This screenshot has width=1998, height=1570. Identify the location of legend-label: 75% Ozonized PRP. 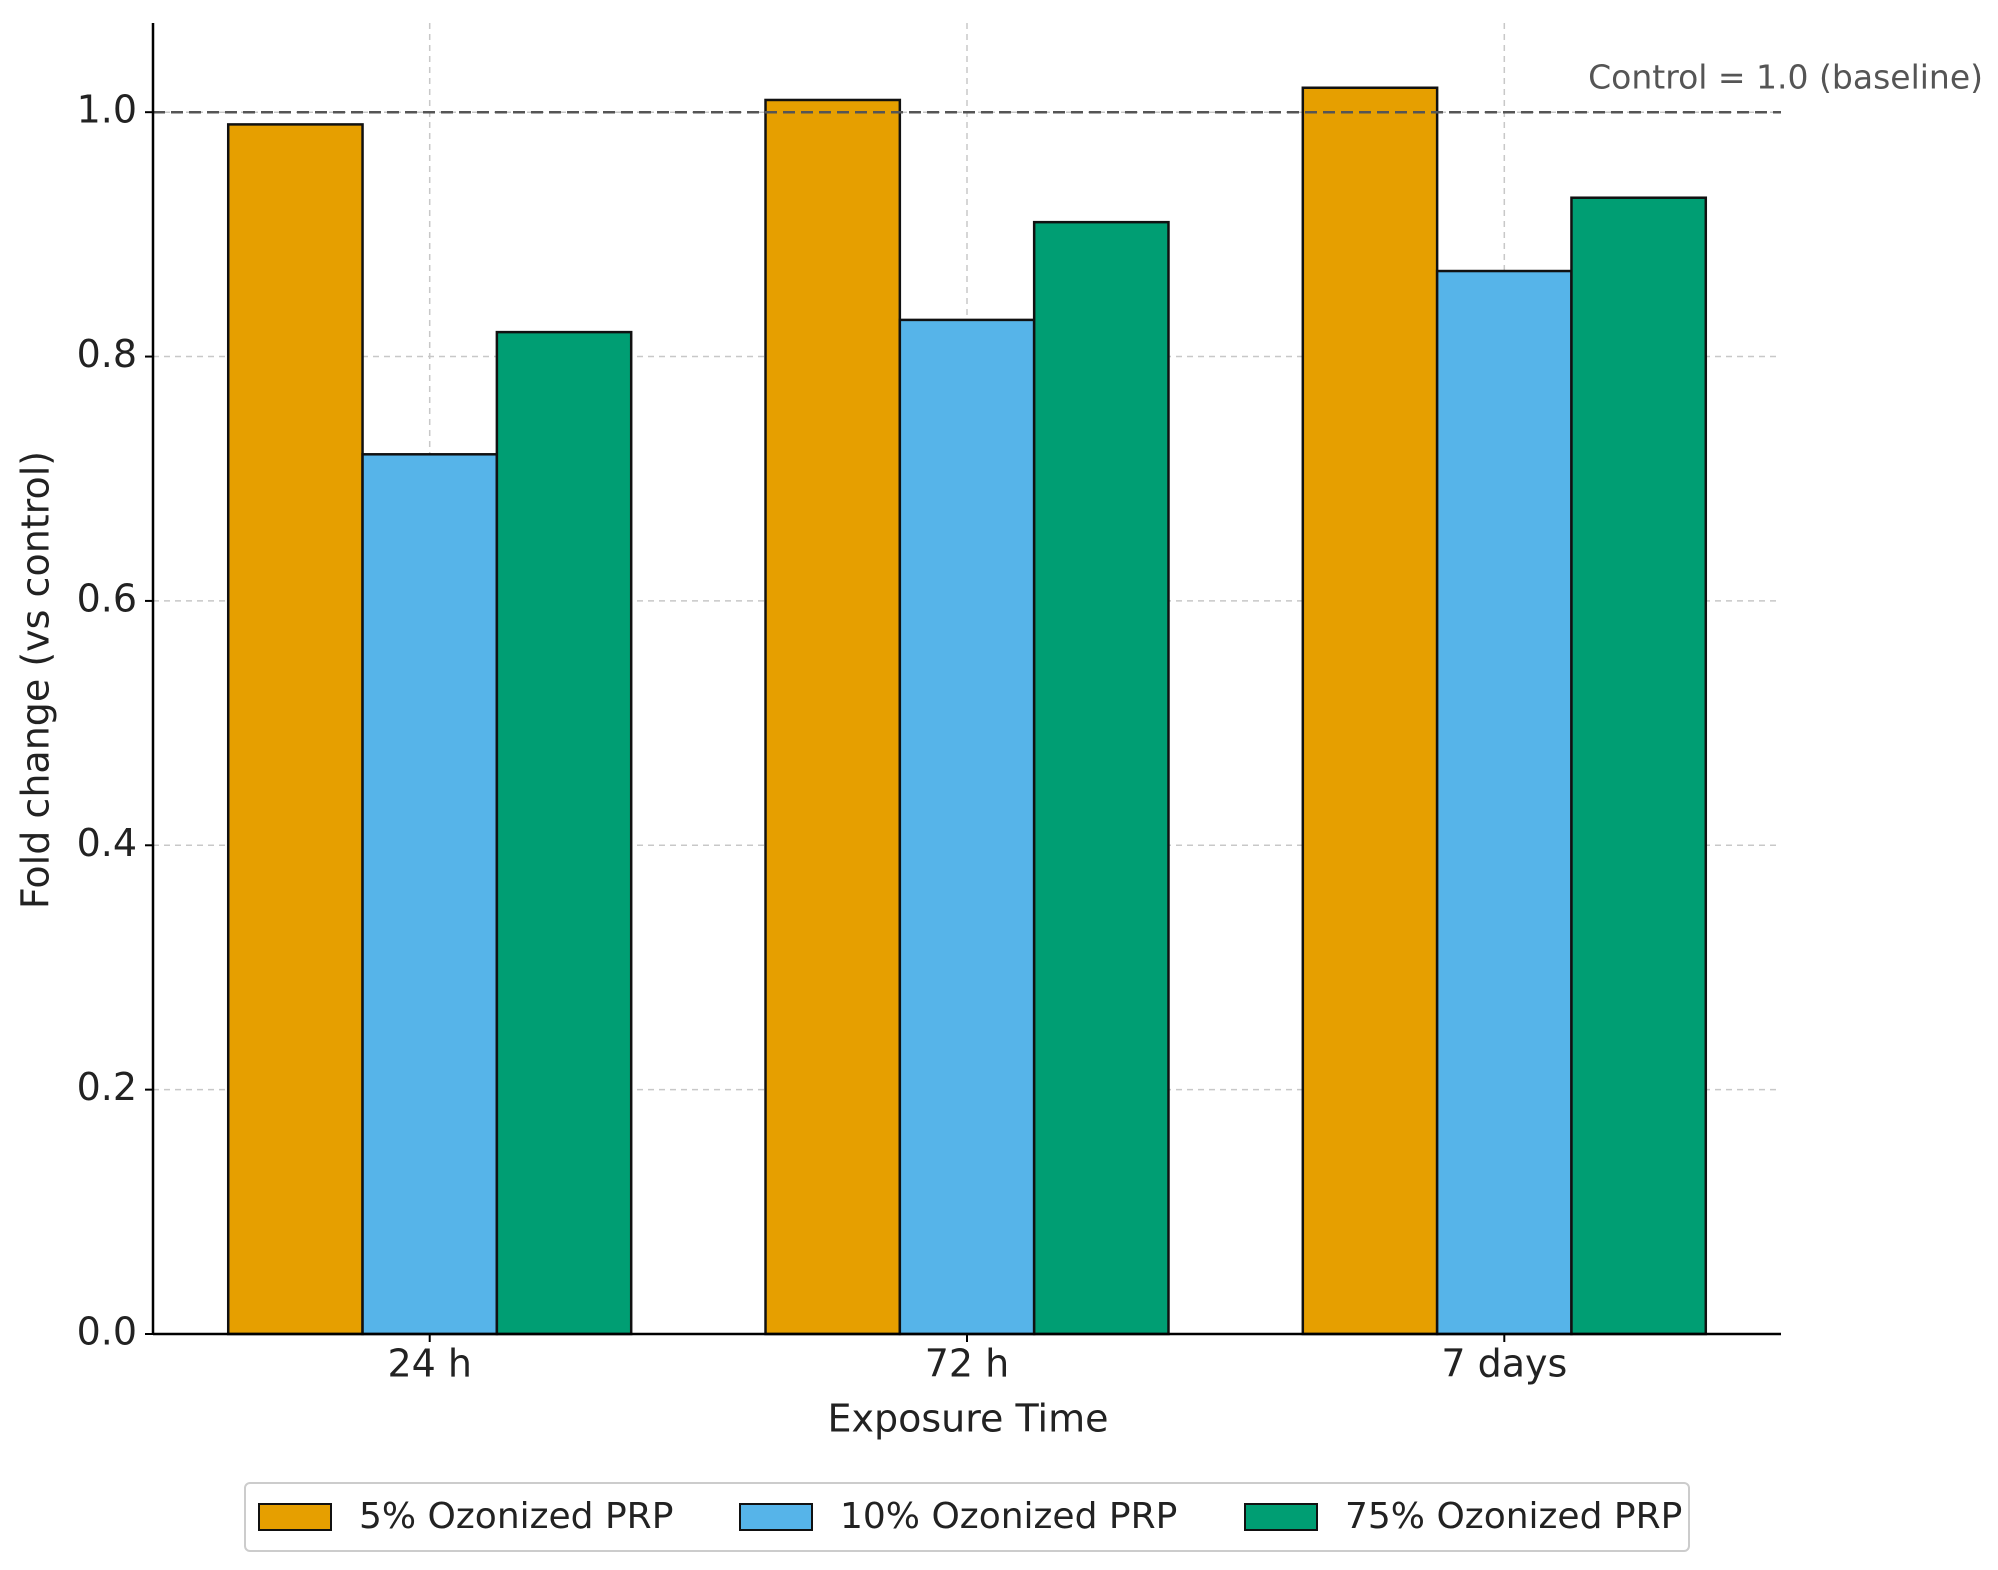
(1513, 1516).